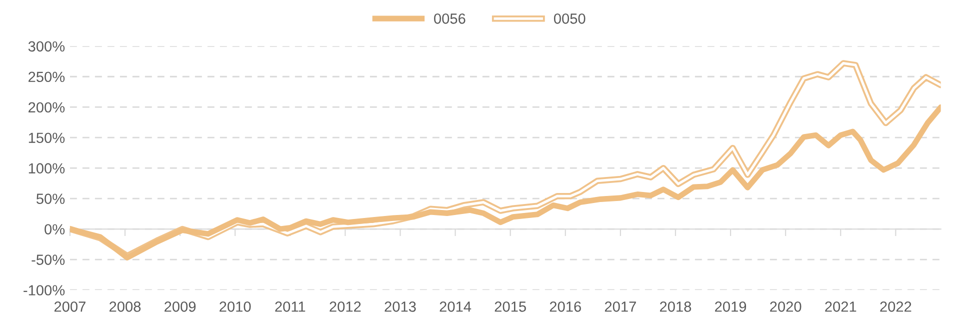  Describe the element at coordinates (570, 19) in the screenshot. I see `legend-label: 0050` at that location.